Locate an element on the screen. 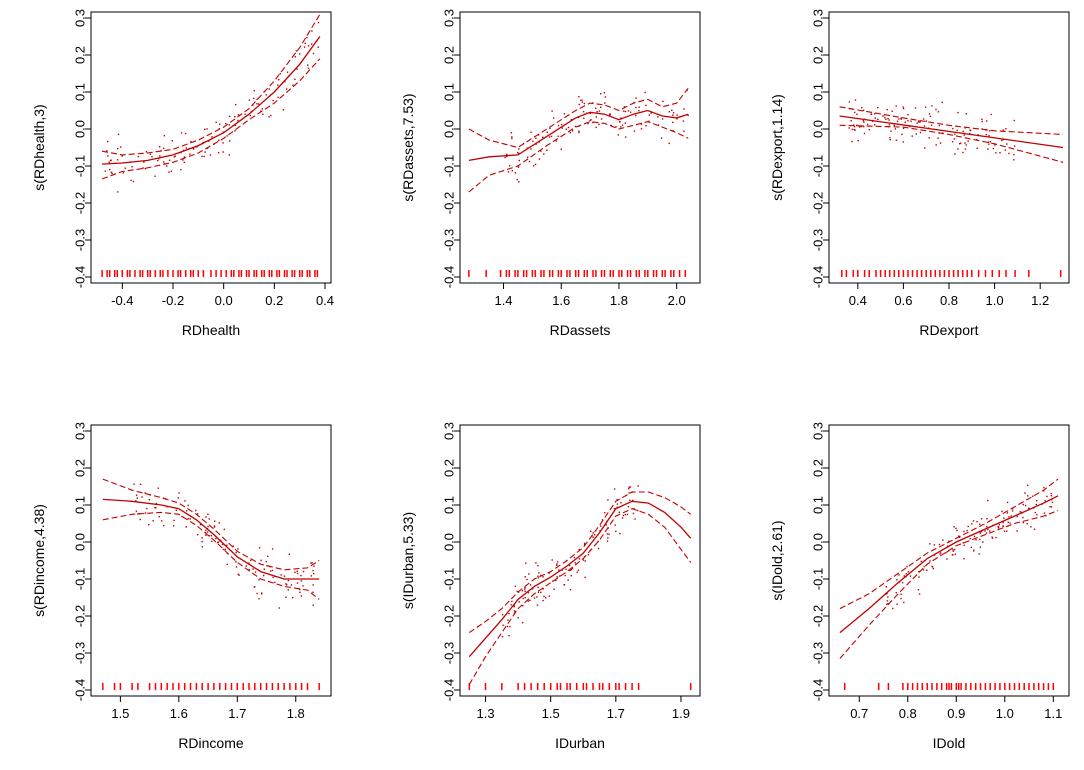 The image size is (1084, 770). y-tick-label: -0.2 is located at coordinates (80, 616).